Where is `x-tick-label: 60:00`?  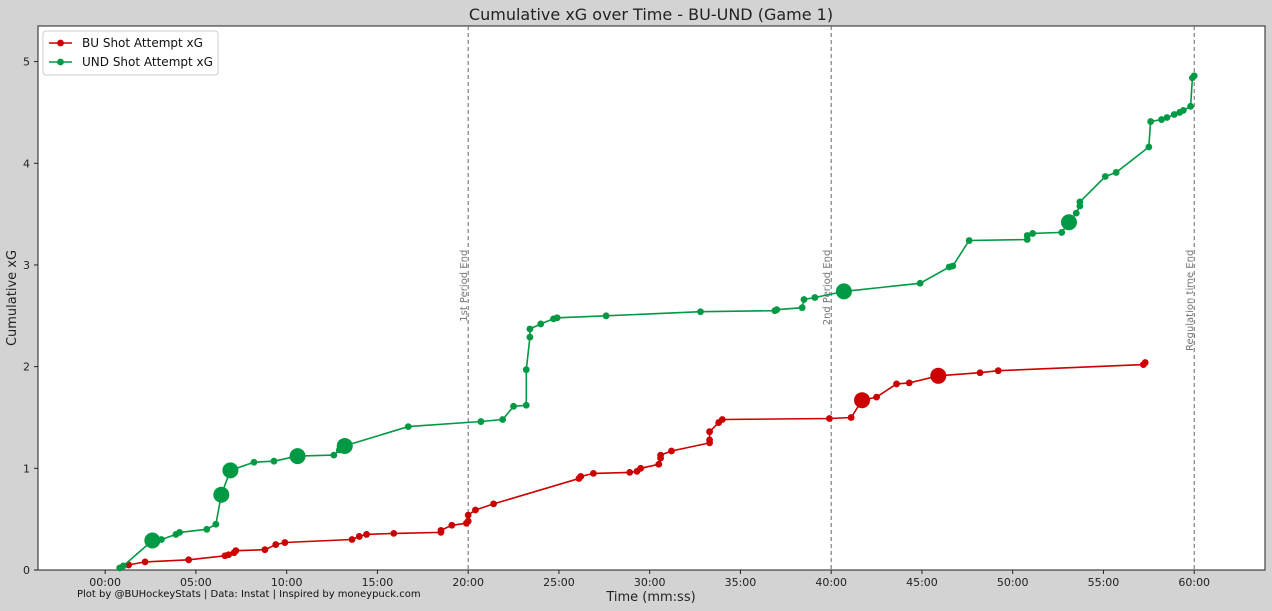 x-tick-label: 60:00 is located at coordinates (1194, 582).